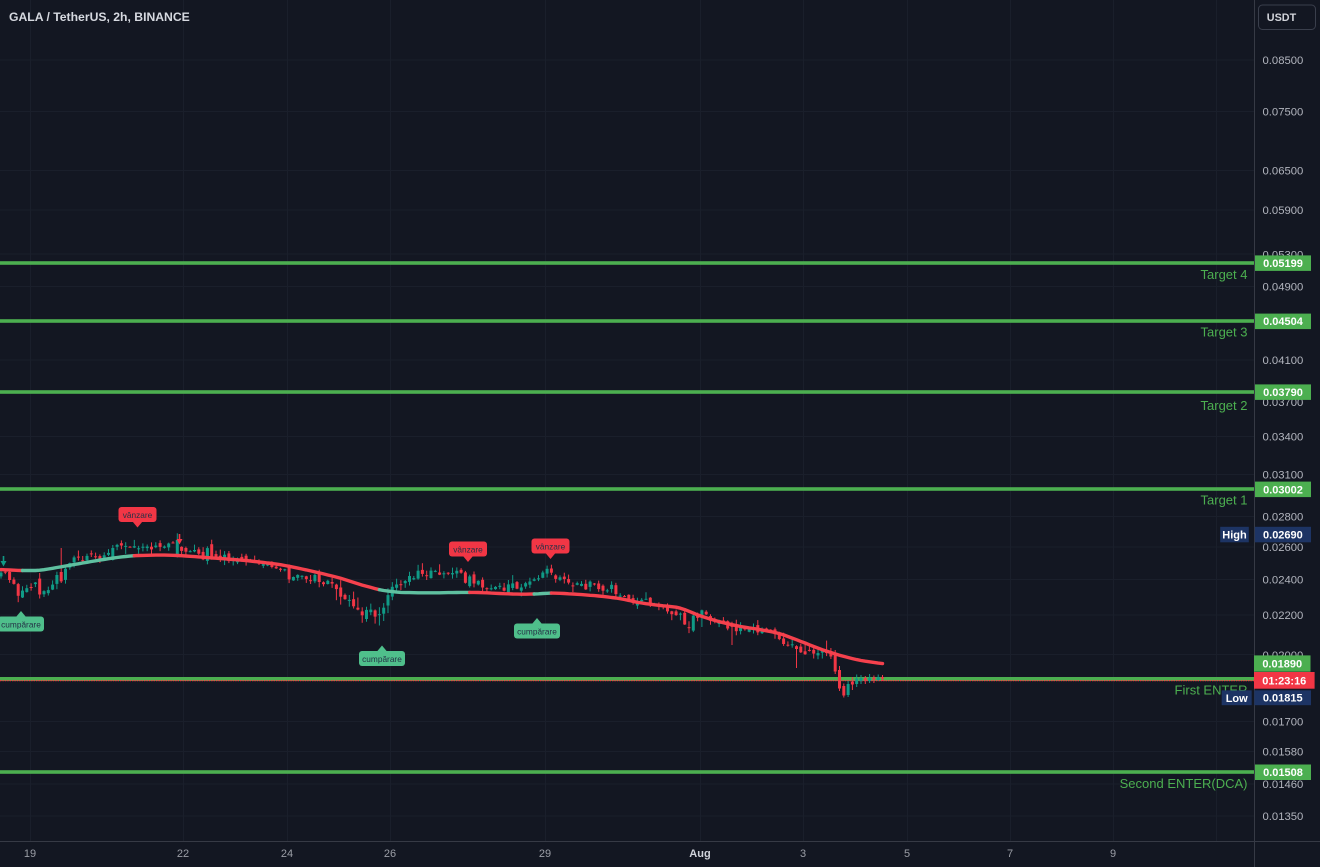 This screenshot has width=1320, height=867. I want to click on svg-text: 0.01508, so click(1283, 773).